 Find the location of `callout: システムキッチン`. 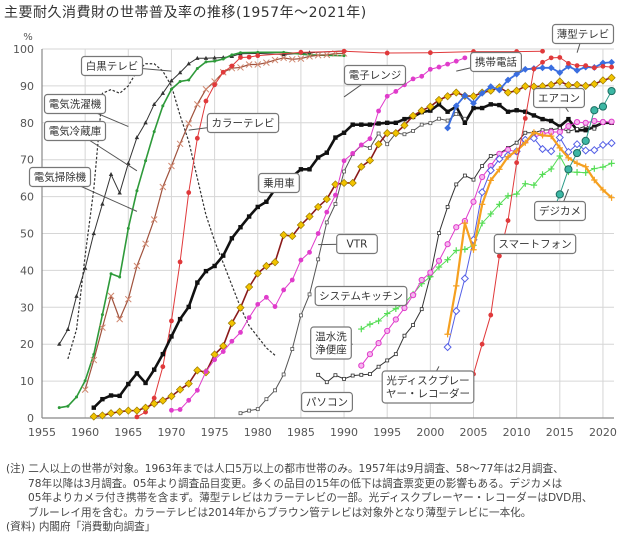

callout: システムキッチン is located at coordinates (361, 296).